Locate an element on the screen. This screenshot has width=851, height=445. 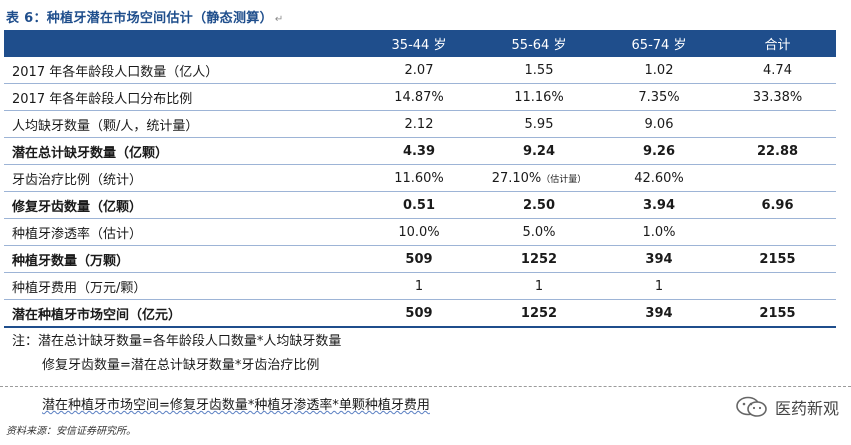
table-header-row: 35-44 岁 55-64 岁 65-74 岁 合计 is located at coordinates (420, 43).